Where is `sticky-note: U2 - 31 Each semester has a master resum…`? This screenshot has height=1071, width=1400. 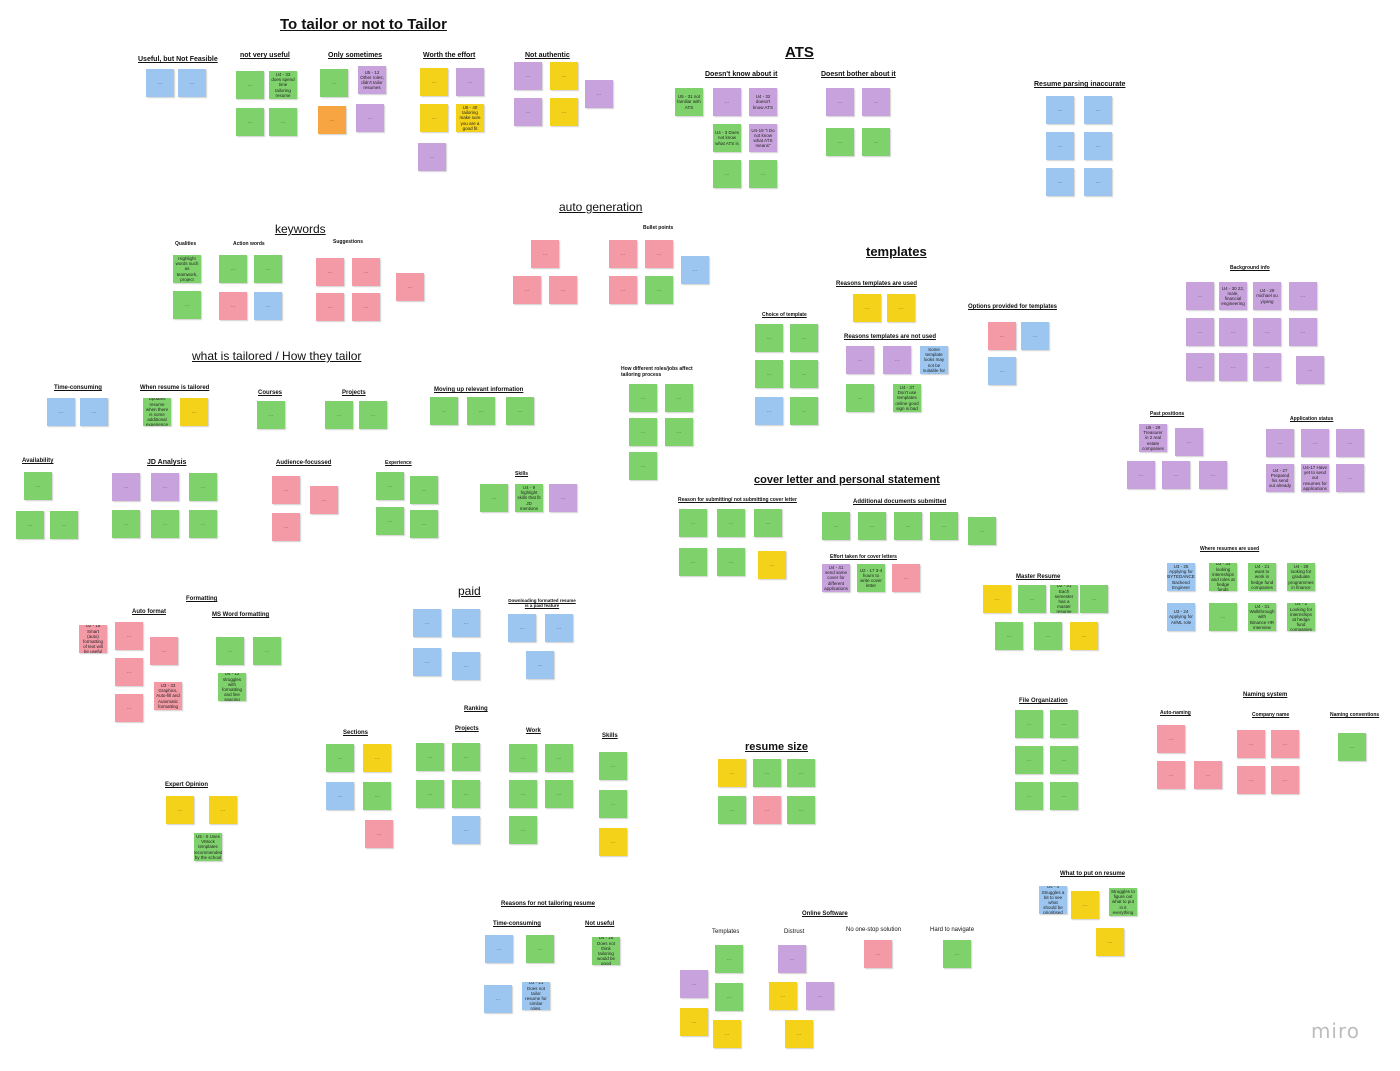
sticky-note: U2 - 31 Each semester has a master resum… is located at coordinates (1064, 599).